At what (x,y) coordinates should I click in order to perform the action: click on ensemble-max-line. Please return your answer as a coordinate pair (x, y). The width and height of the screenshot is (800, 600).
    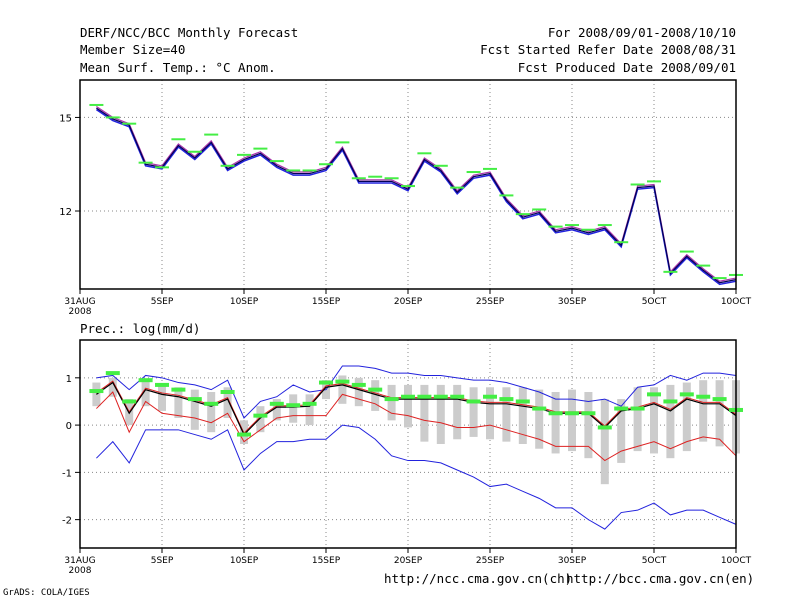
    Looking at the image, I should click on (416, 392).